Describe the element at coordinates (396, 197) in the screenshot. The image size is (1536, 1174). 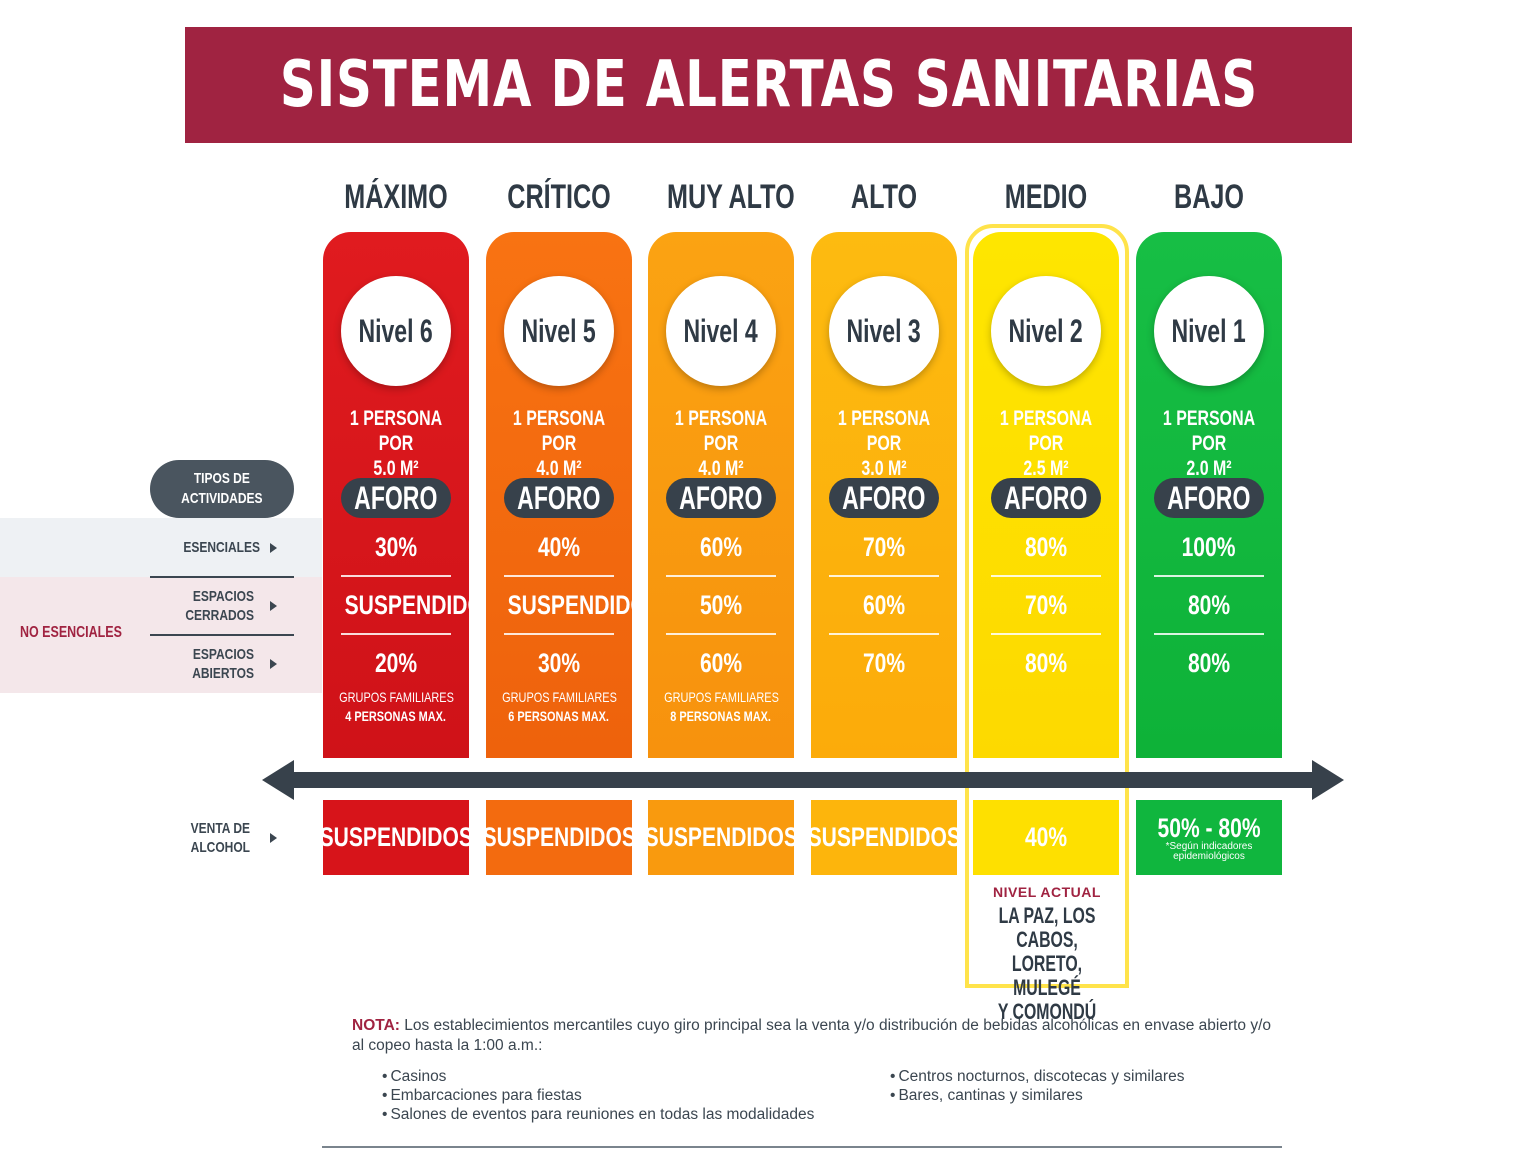
I see `level-name-maximo: MÁXIMO` at that location.